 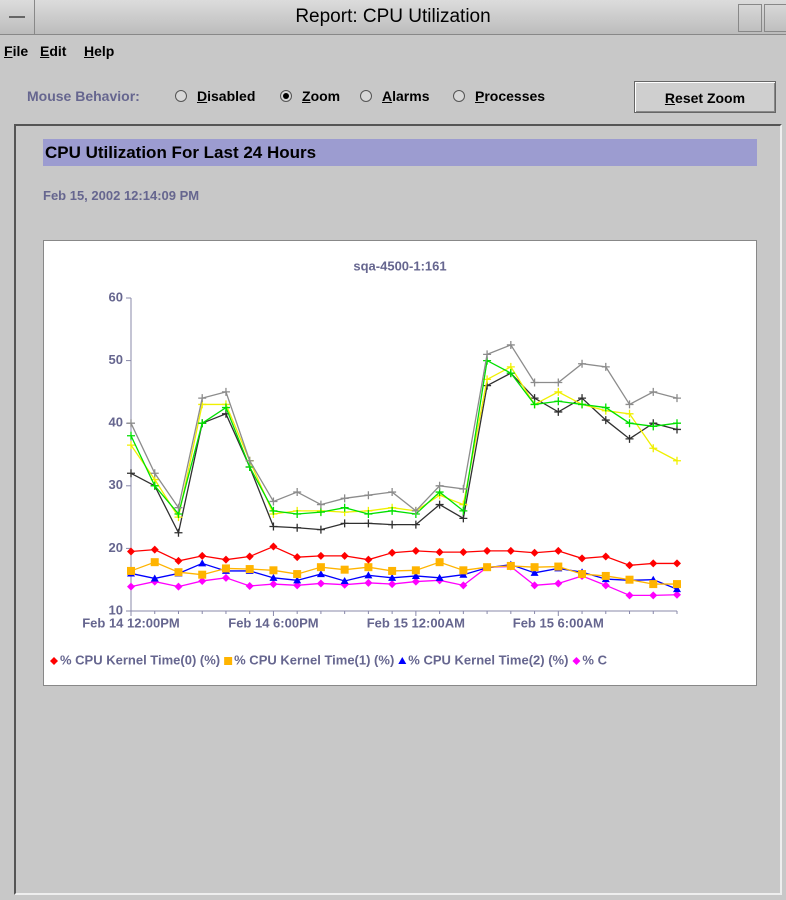 I want to click on reset-zoom-button: Reset Zoom, so click(x=705, y=97).